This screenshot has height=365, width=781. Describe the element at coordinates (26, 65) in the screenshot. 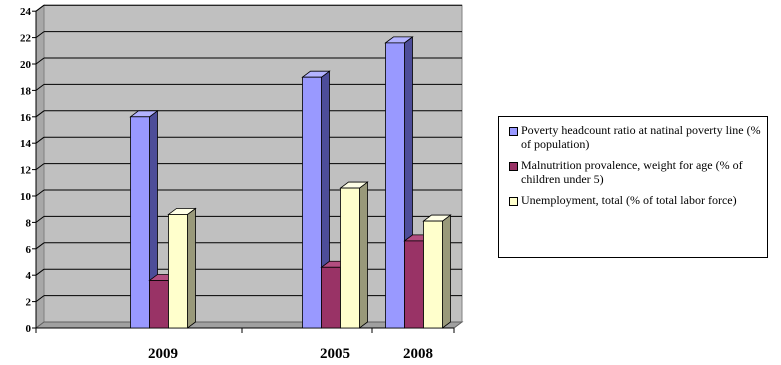

I see `y-tick-label: 20` at that location.